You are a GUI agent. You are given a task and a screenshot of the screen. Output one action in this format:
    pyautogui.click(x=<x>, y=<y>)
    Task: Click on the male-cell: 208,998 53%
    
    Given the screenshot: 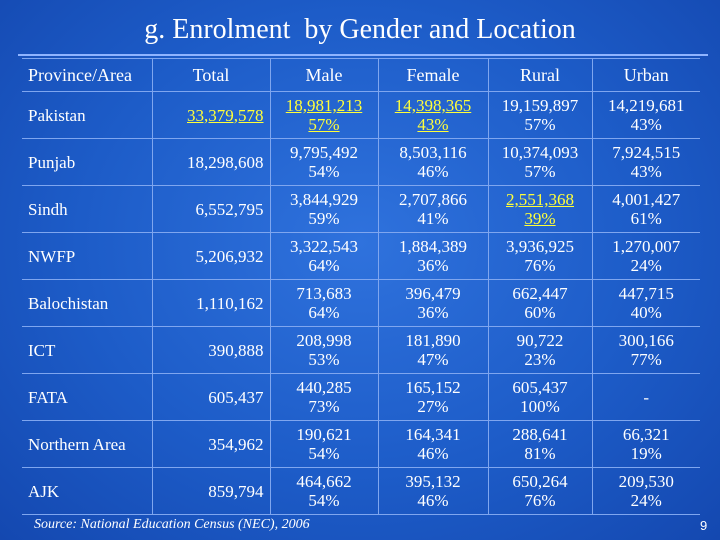 What is the action you would take?
    pyautogui.click(x=323, y=350)
    